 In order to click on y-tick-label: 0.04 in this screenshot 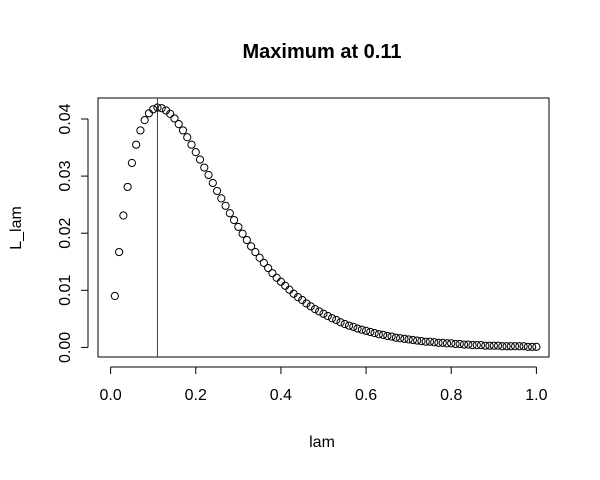, I will do `click(65, 118)`.